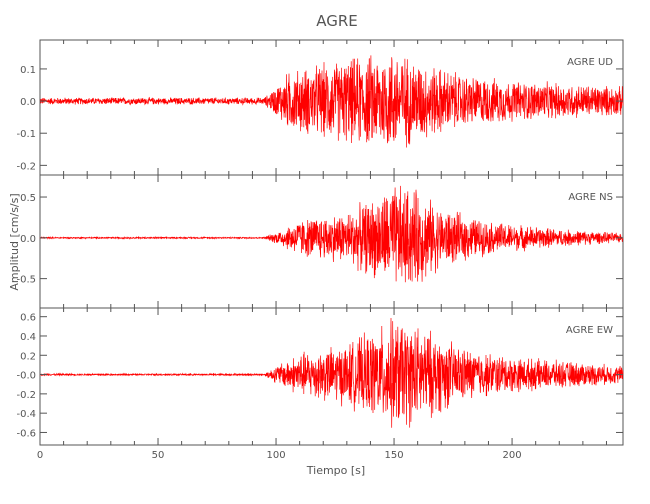  Describe the element at coordinates (26, 134) in the screenshot. I see `y-tick-label: -0.1` at that location.